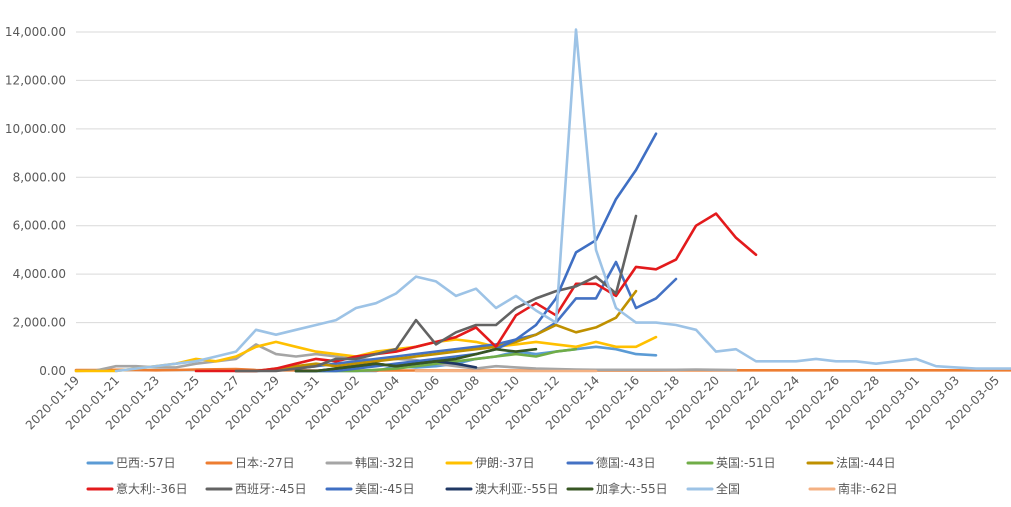 The width and height of the screenshot is (1011, 507). Describe the element at coordinates (265, 463) in the screenshot. I see `legend-label-1: 日本:-27日` at that location.